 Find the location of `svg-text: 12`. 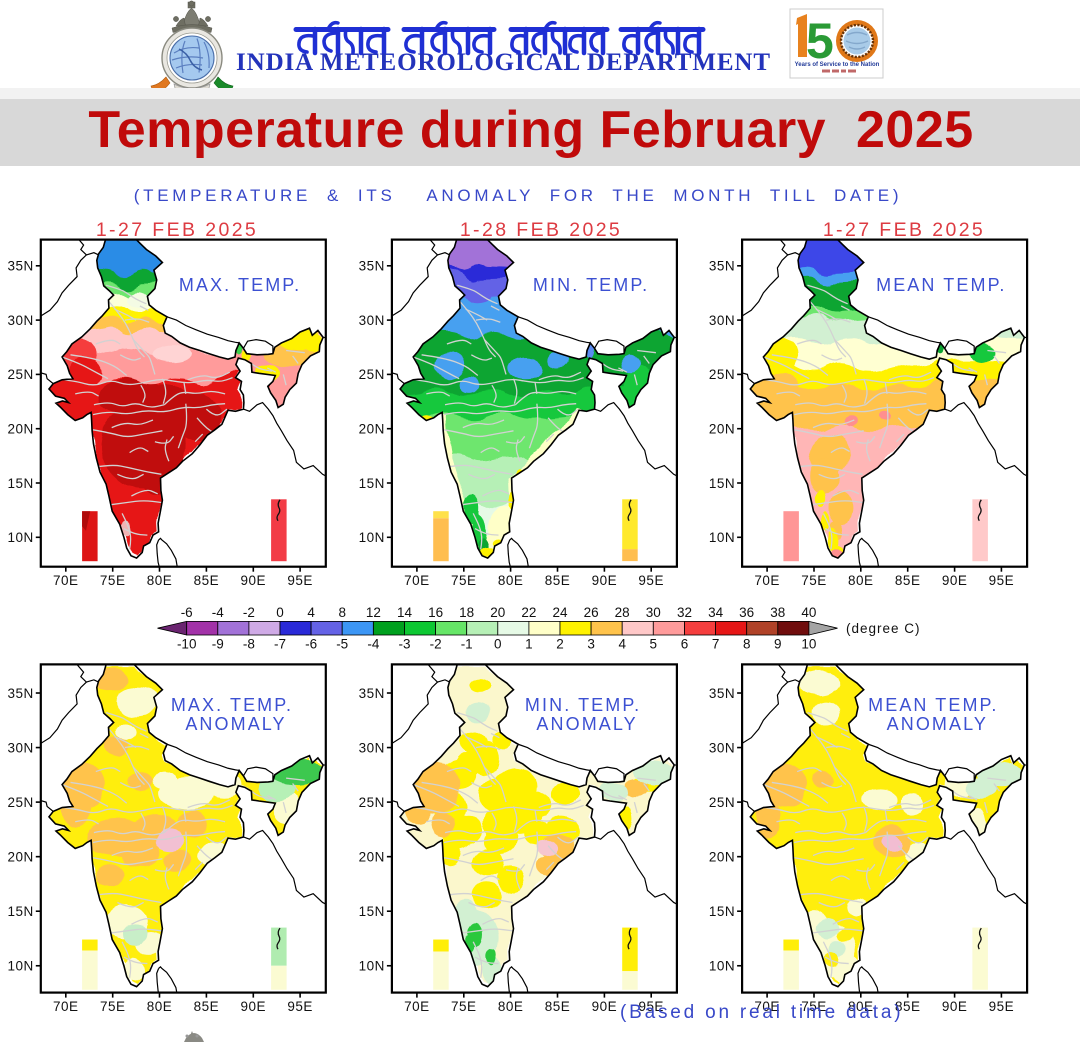

svg-text: 12 is located at coordinates (373, 612).